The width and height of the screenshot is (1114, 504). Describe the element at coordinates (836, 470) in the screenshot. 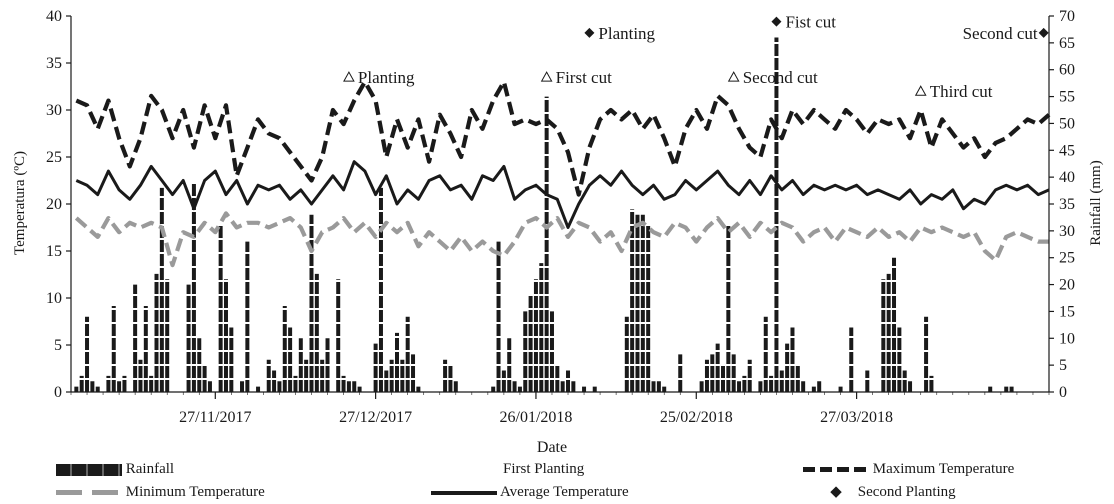

I see `max-temp-swatch` at that location.